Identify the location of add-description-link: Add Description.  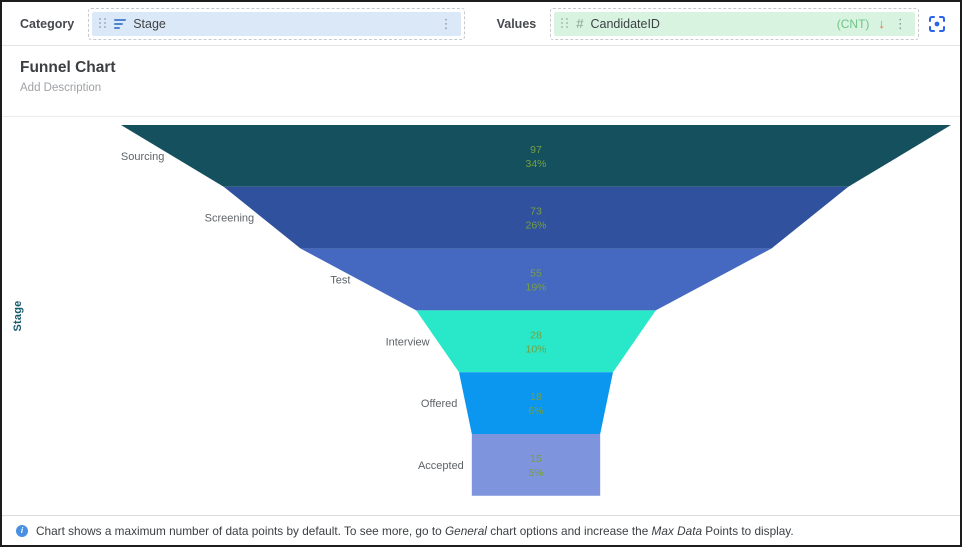
(61, 88).